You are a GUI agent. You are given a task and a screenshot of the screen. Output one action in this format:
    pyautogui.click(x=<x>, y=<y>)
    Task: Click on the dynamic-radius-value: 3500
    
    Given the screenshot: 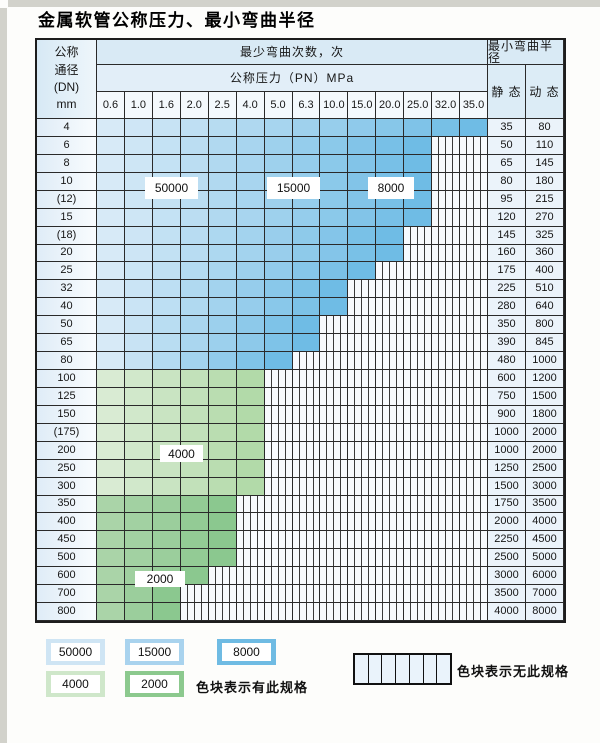 What is the action you would take?
    pyautogui.click(x=545, y=504)
    